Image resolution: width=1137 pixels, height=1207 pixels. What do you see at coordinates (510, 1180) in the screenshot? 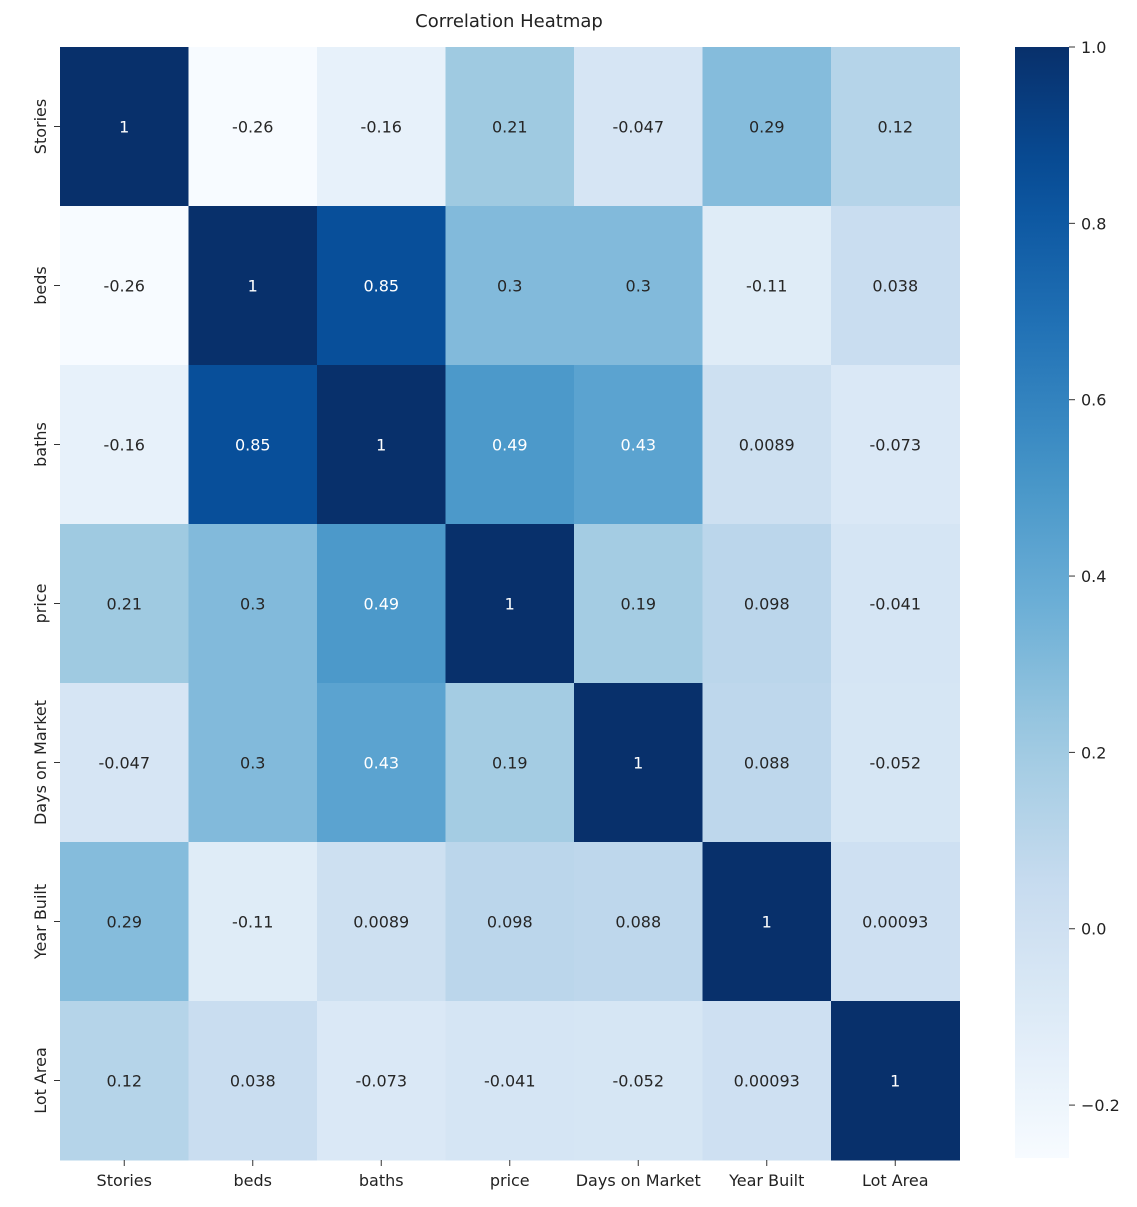
I see `x-tick-label: price` at bounding box center [510, 1180].